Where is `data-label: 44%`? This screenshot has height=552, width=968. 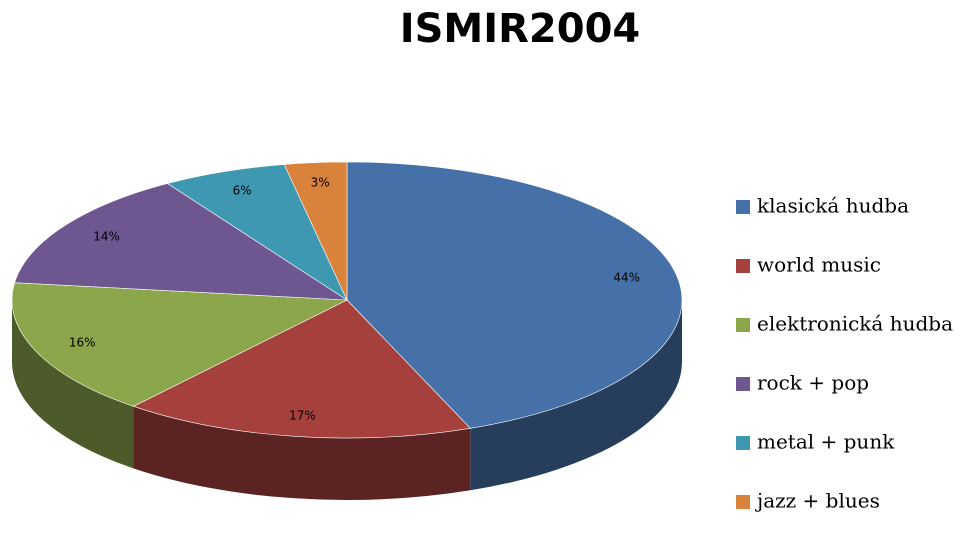
data-label: 44% is located at coordinates (626, 278).